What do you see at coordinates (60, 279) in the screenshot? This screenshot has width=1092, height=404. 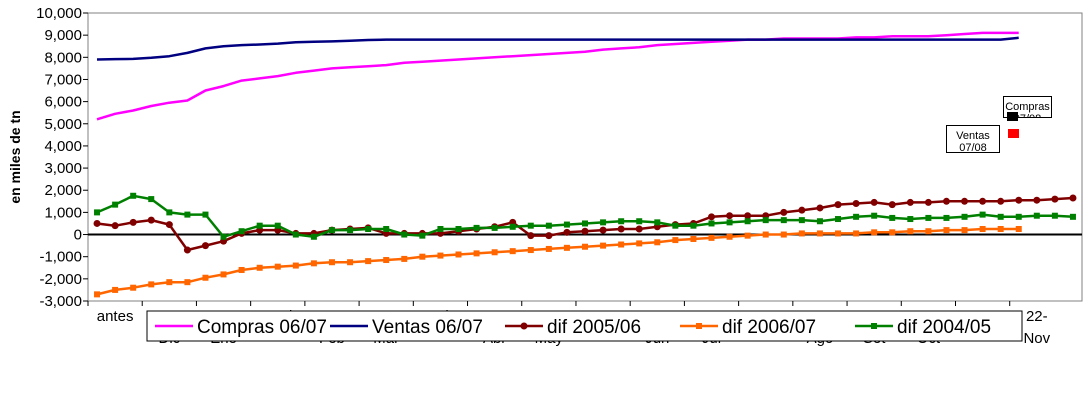 I see `y-tick-label: -2,000` at bounding box center [60, 279].